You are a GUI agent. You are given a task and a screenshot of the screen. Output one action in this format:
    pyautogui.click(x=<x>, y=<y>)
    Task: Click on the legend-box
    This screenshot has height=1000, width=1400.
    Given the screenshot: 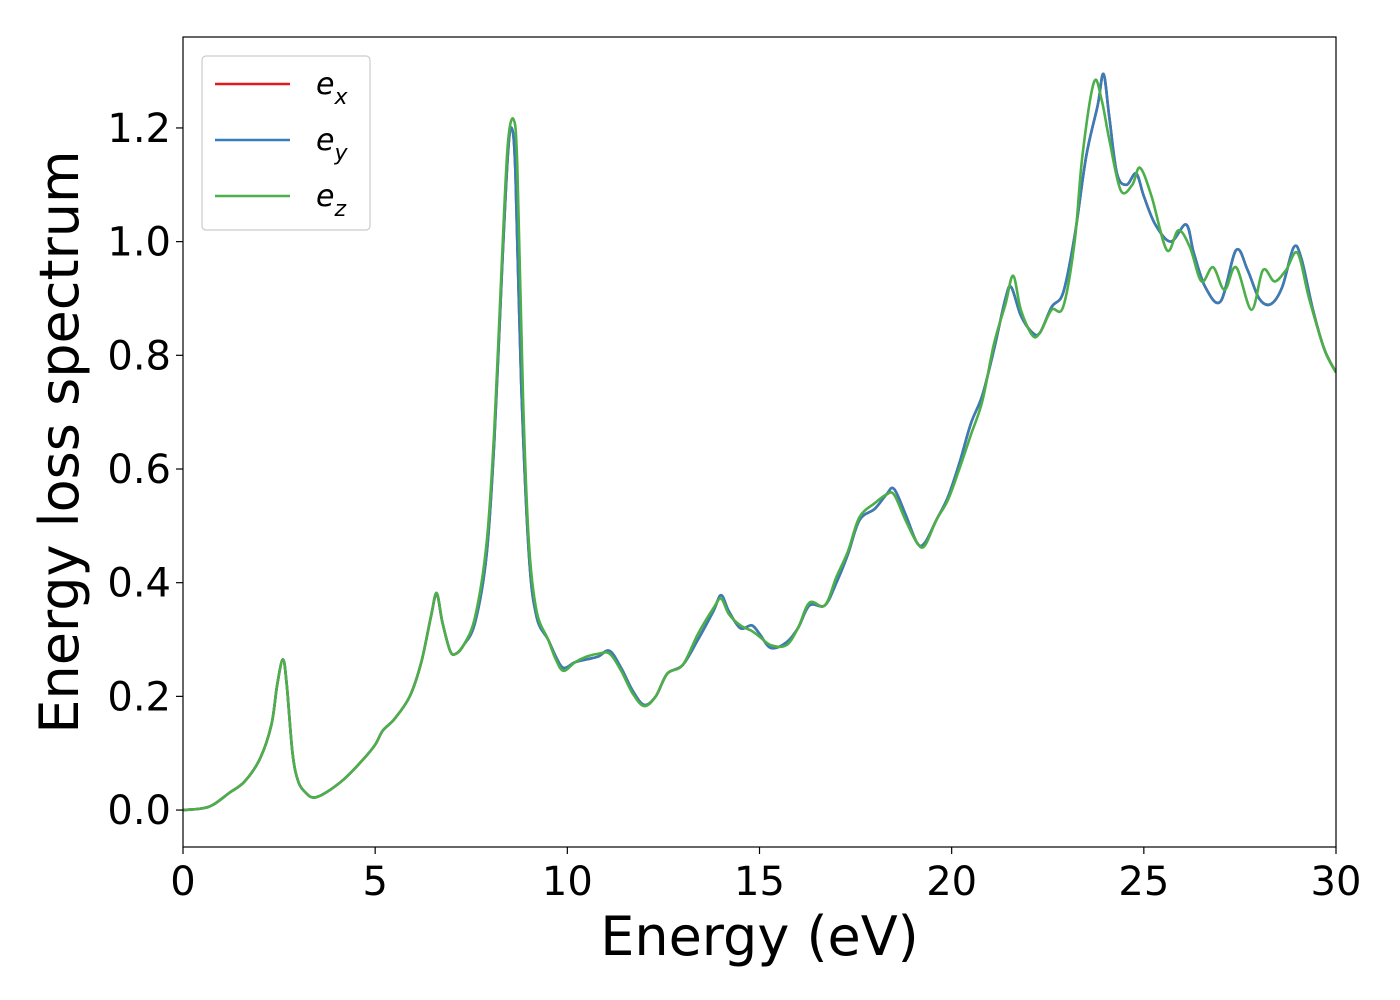 What is the action you would take?
    pyautogui.click(x=286, y=143)
    